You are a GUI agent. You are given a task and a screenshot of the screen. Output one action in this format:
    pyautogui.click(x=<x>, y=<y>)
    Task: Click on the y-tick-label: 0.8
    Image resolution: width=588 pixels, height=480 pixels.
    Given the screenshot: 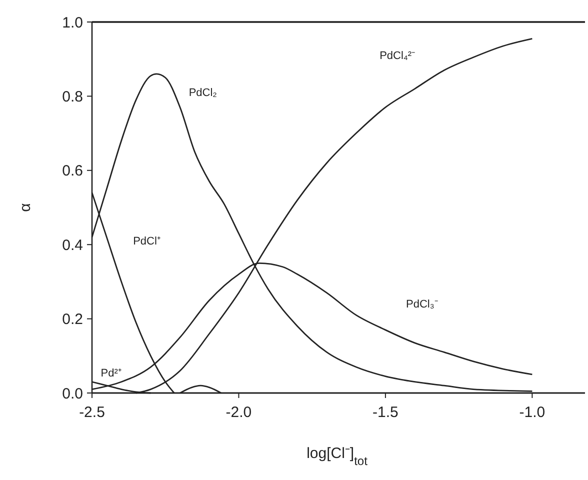 What is the action you would take?
    pyautogui.click(x=72, y=97)
    